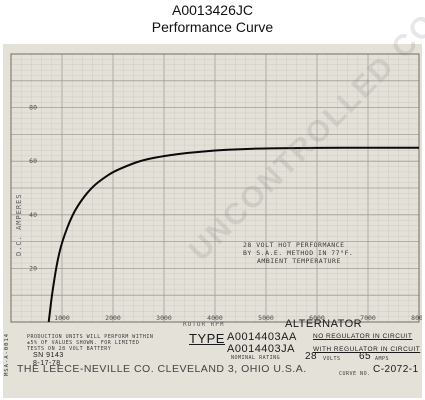 This screenshot has height=400, width=425. I want to click on rating-volts: 28, so click(311, 356).